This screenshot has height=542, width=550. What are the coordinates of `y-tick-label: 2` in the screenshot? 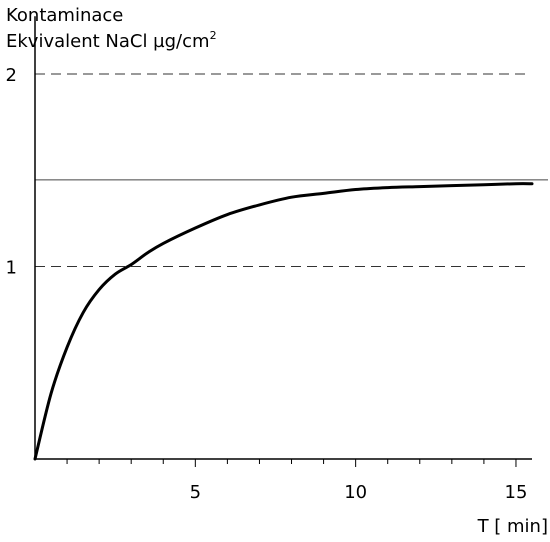 It's located at (11, 75).